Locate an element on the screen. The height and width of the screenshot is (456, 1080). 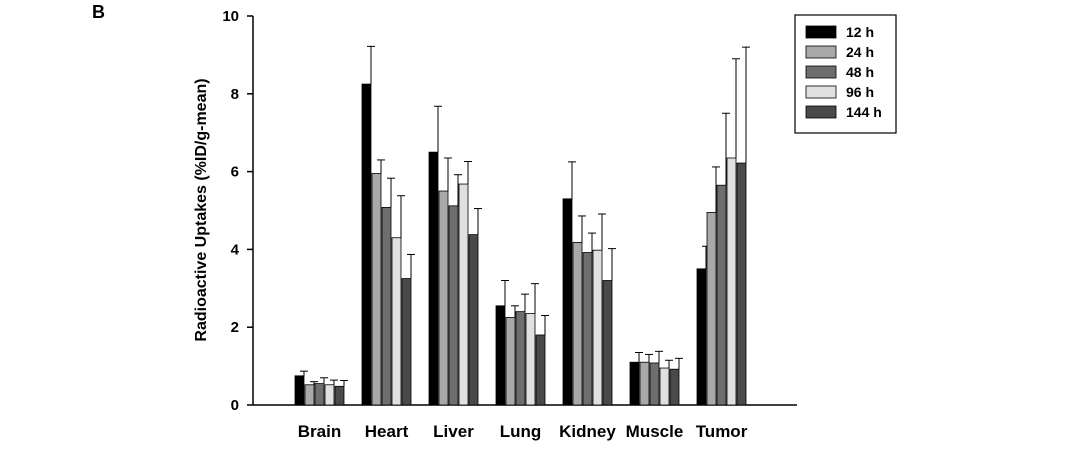
bar-heart-96h is located at coordinates (396, 321).